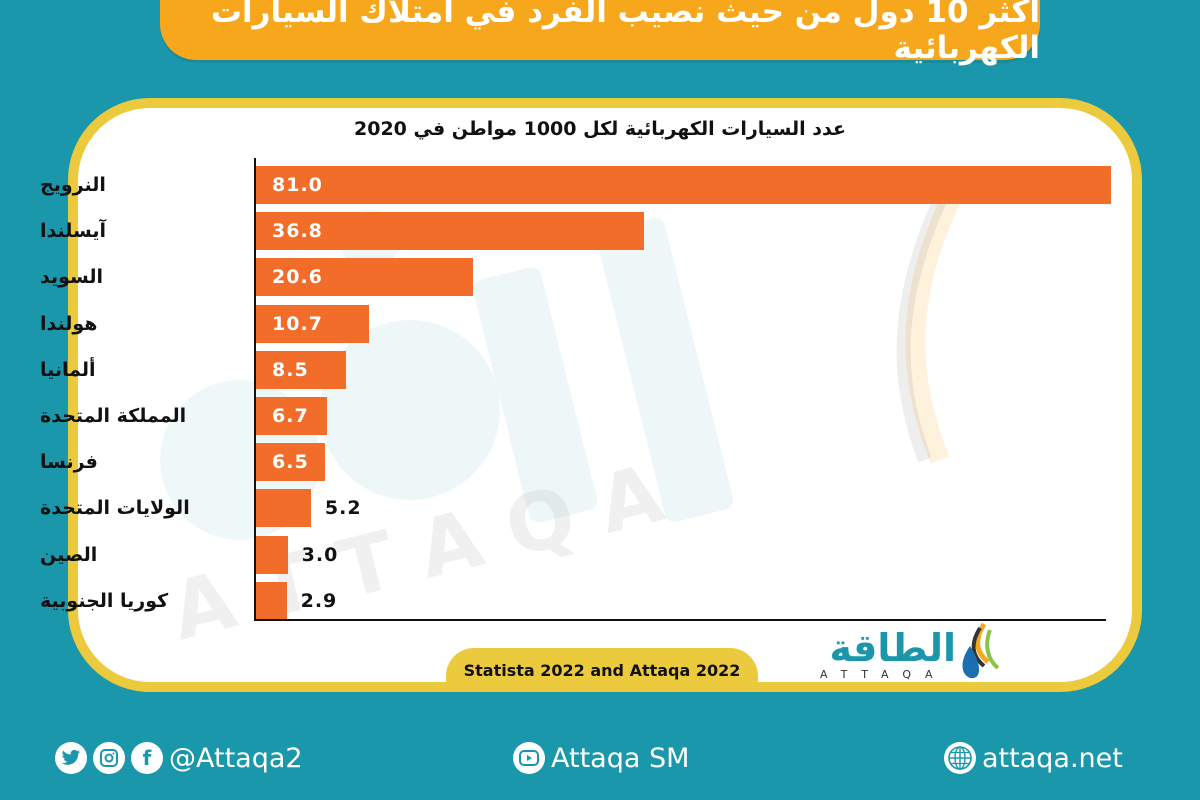 The width and height of the screenshot is (1200, 800). What do you see at coordinates (319, 600) in the screenshot?
I see `value-label: 2.9` at bounding box center [319, 600].